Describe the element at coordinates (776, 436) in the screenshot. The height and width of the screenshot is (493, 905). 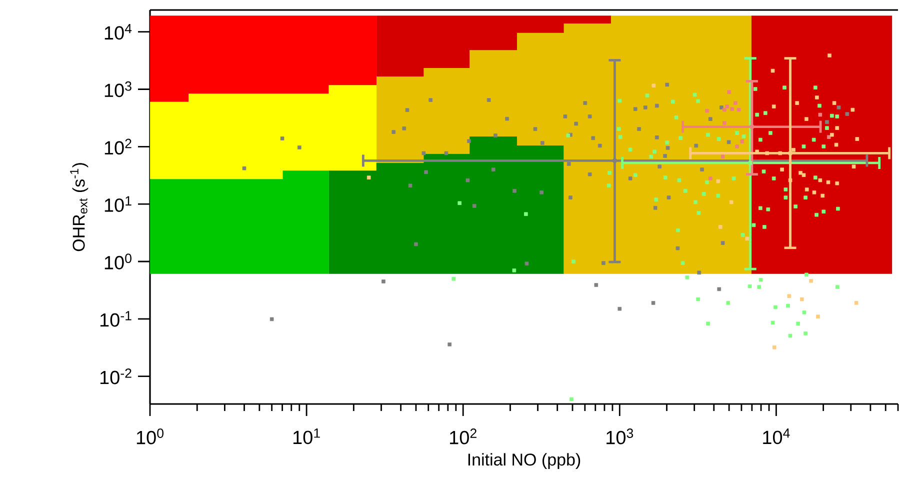
I see `x-tick-label: 10$^{4}$` at that location.